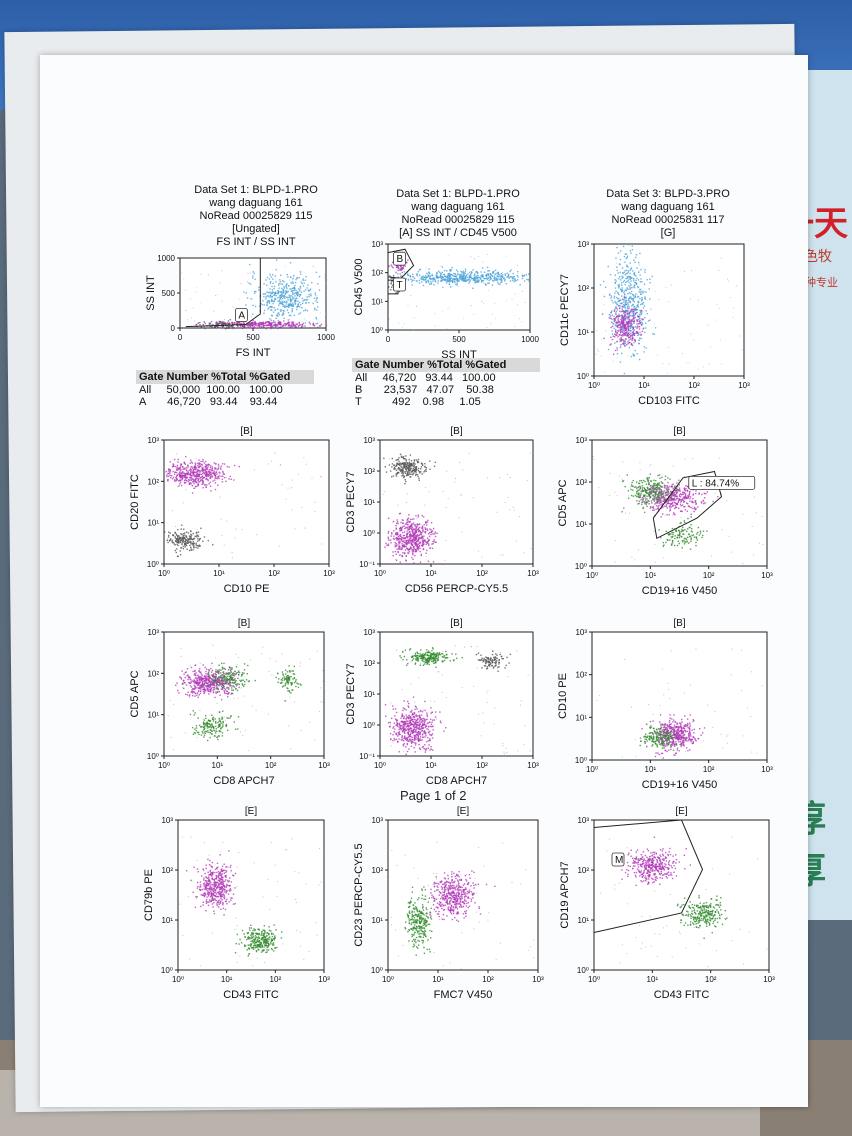 This screenshot has width=852, height=1136. Describe the element at coordinates (164, 573) in the screenshot. I see `x-tick-label: 10⁰` at that location.